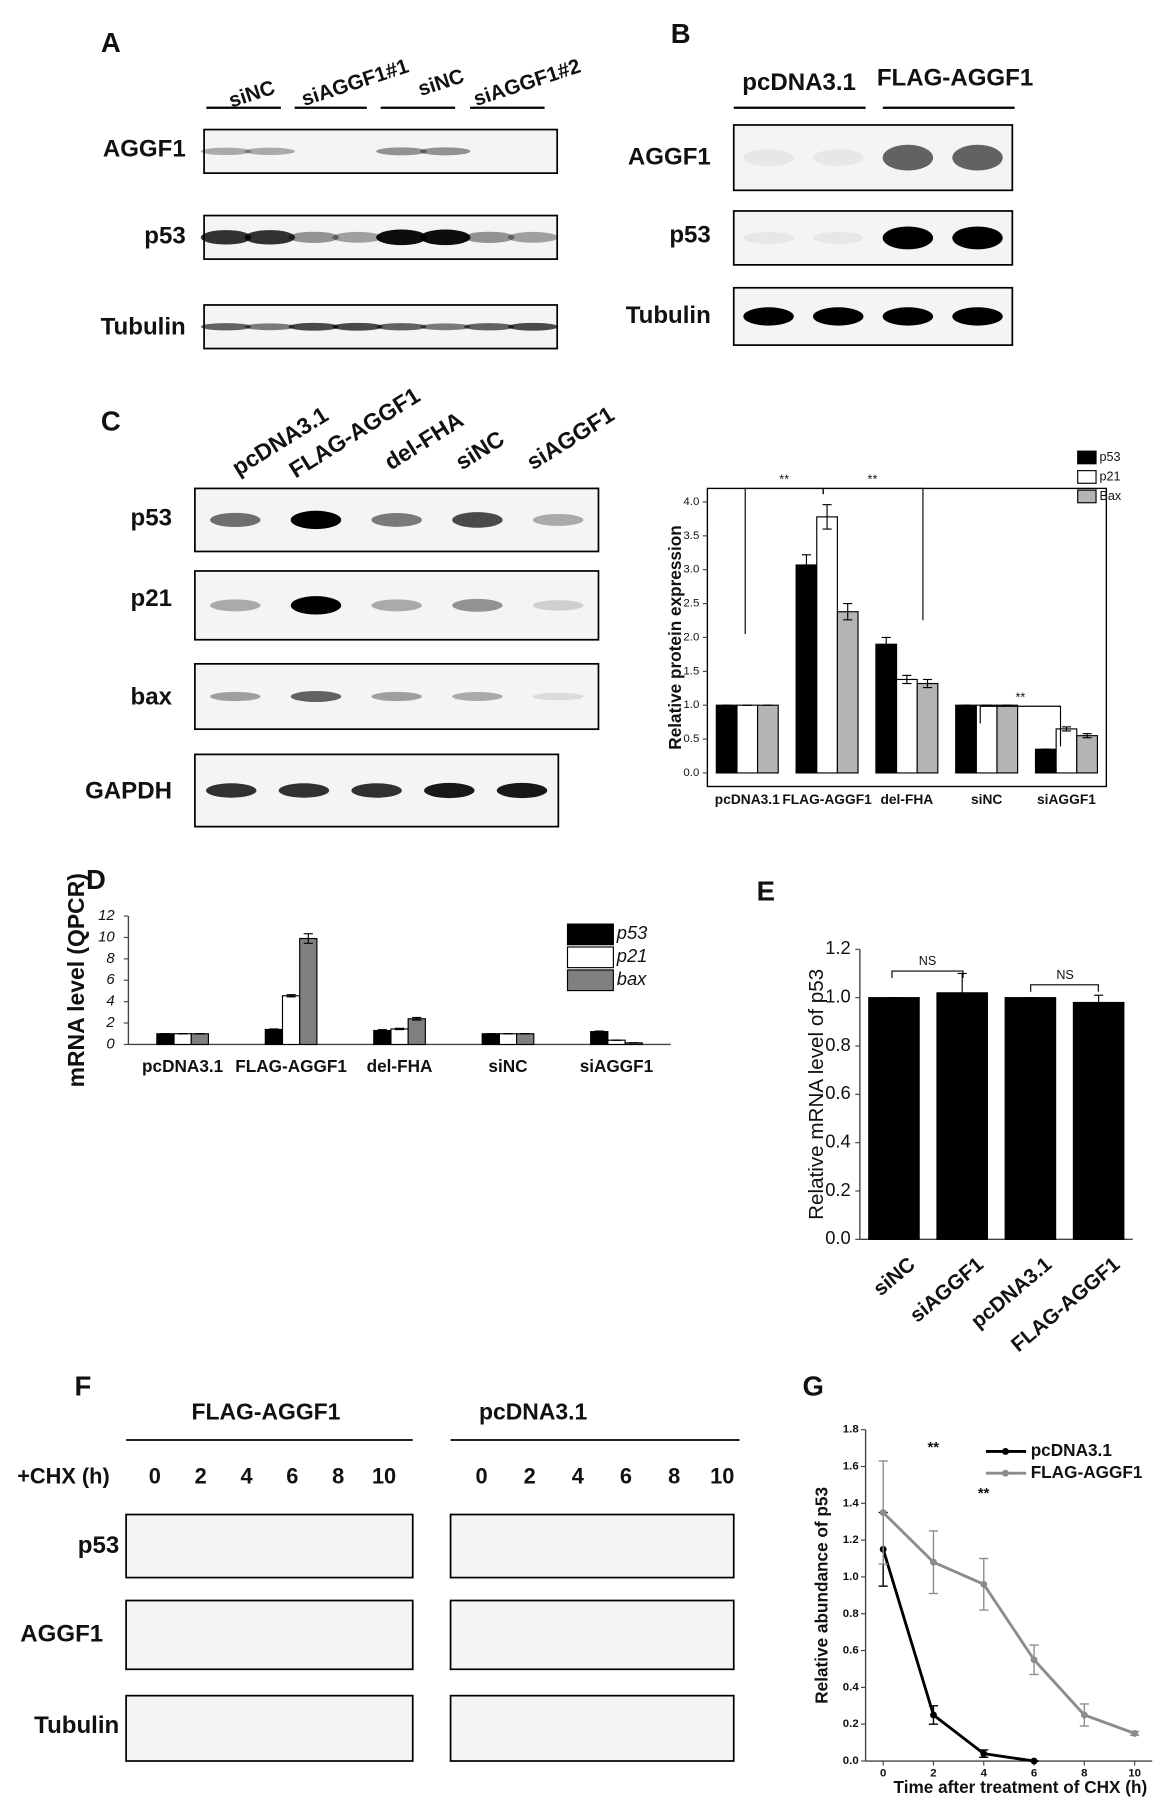 Image resolution: width=1174 pixels, height=1800 pixels. I want to click on row-label: Tubulin, so click(143, 326).